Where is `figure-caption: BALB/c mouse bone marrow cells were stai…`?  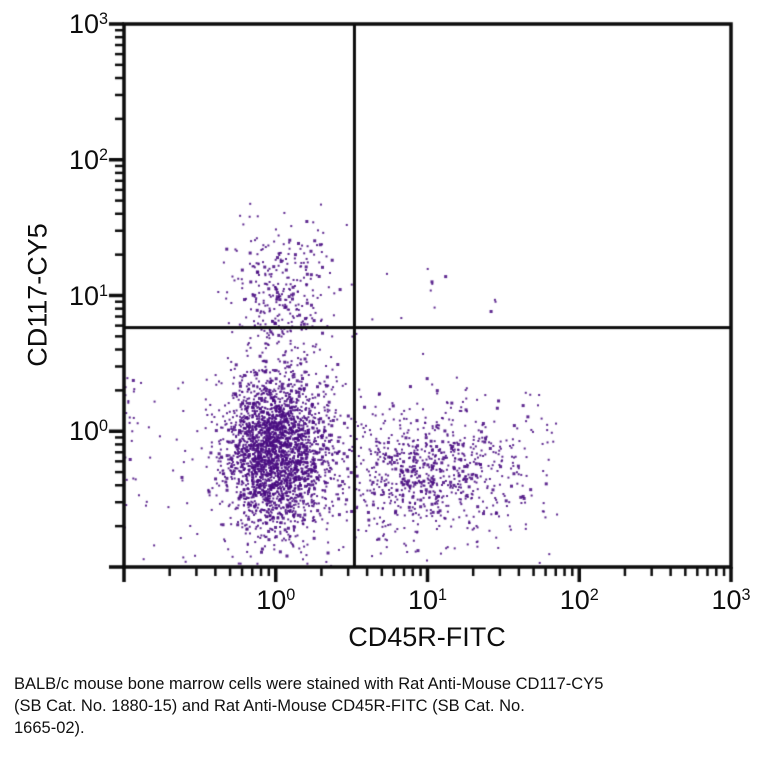 figure-caption: BALB/c mouse bone marrow cells were stai… is located at coordinates (376, 706).